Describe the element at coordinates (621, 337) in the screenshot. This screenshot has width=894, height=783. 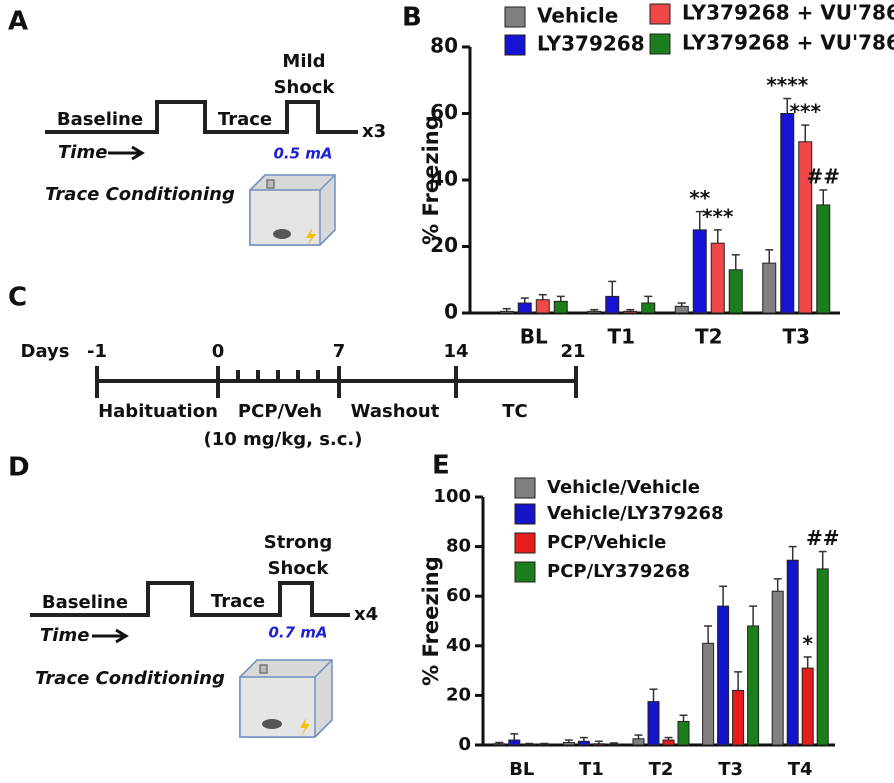
I see `x-tick-label: T1` at that location.